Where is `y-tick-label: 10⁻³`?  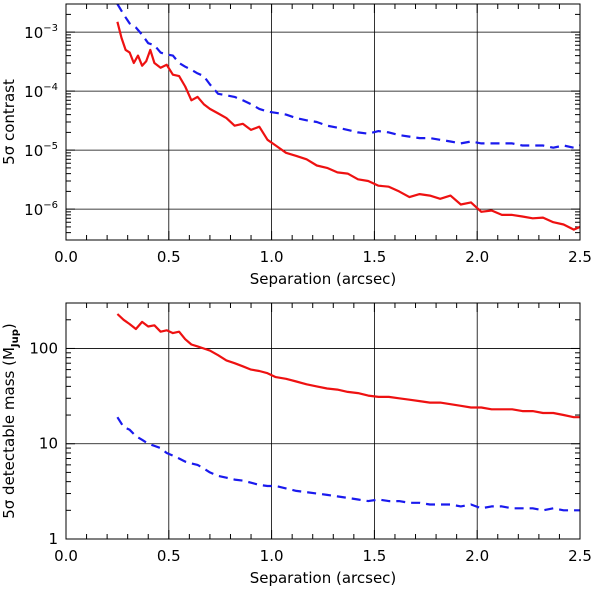
y-tick-label: 10⁻³ is located at coordinates (41, 32).